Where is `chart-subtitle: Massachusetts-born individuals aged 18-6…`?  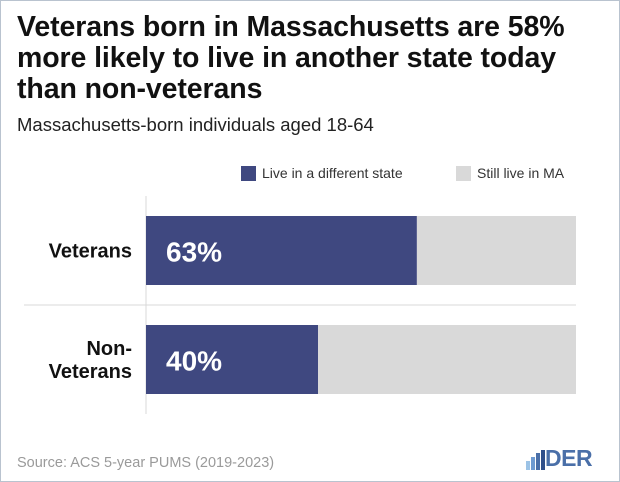 chart-subtitle: Massachusetts-born individuals aged 18-6… is located at coordinates (195, 124).